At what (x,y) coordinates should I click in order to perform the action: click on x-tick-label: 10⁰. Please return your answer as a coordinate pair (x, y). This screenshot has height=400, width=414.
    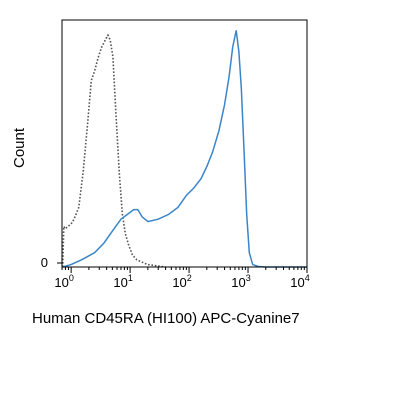
    Looking at the image, I should click on (63, 281).